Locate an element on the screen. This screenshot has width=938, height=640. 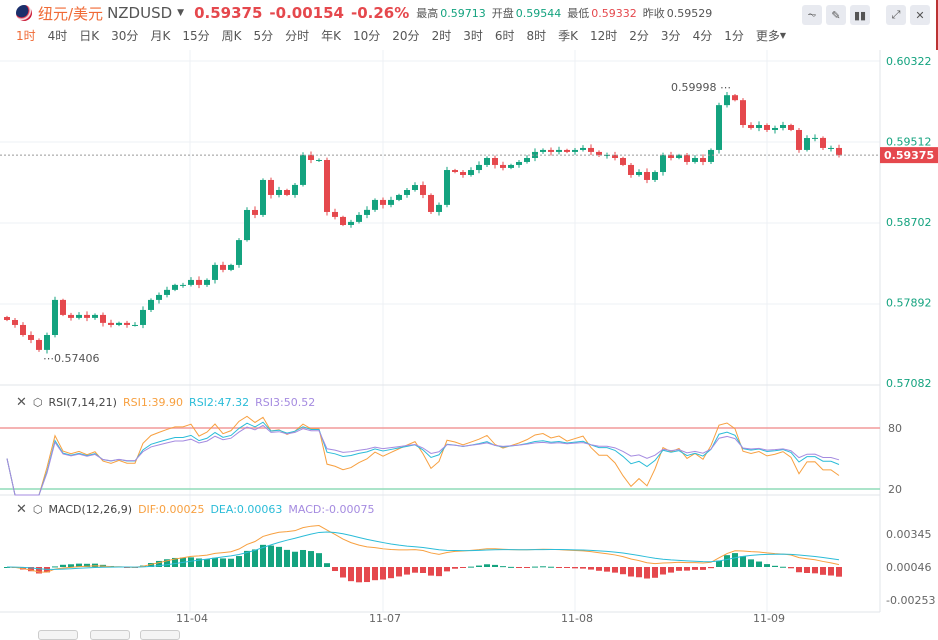
period-tab: 季K is located at coordinates (568, 36).